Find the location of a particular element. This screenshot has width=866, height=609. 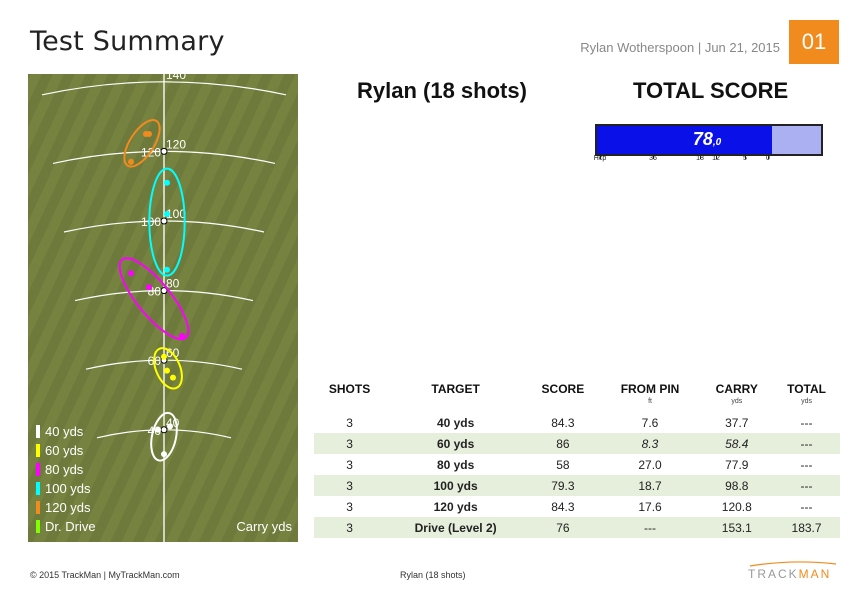

column-header: TARGET is located at coordinates (455, 397).